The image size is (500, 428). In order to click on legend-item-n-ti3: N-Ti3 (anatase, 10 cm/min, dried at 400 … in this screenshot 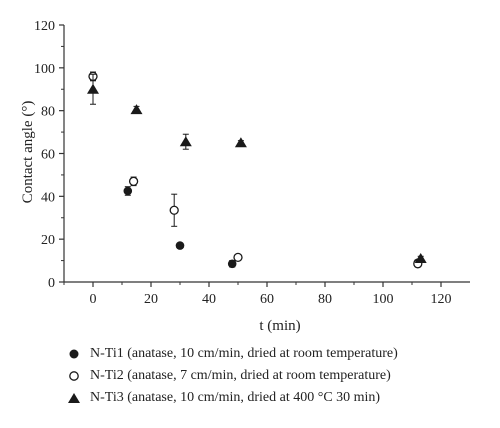, I will do `click(281, 398)`.